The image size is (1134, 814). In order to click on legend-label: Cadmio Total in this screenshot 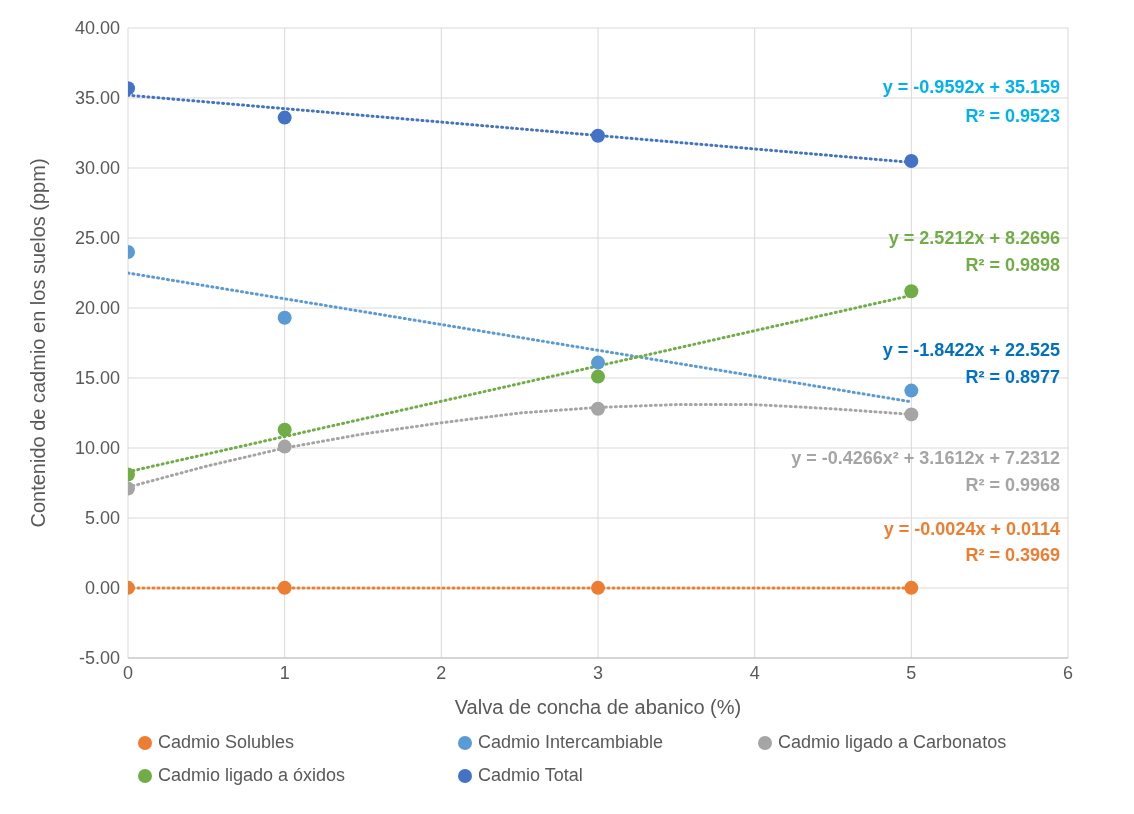, I will do `click(530, 775)`.